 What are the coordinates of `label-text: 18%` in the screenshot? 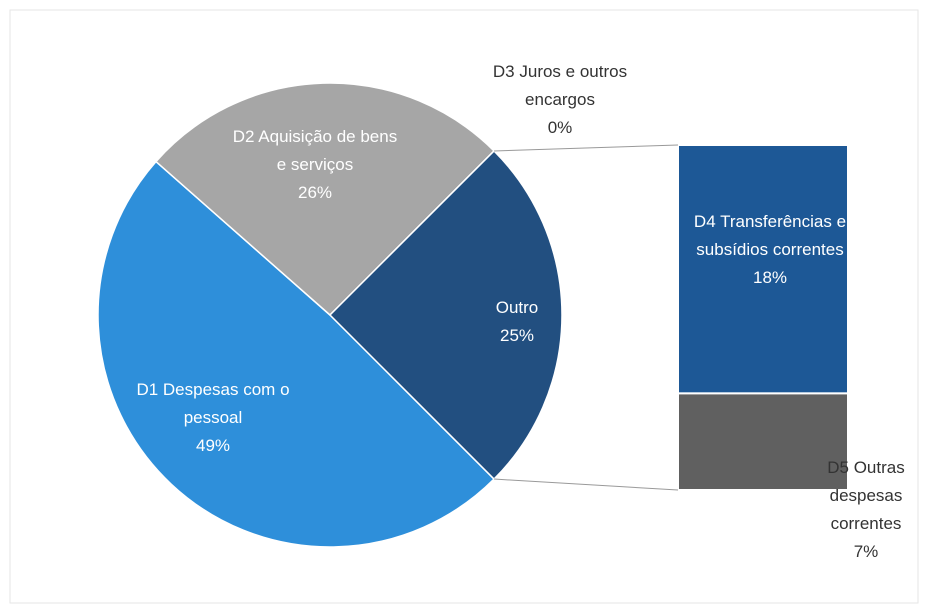 It's located at (770, 277).